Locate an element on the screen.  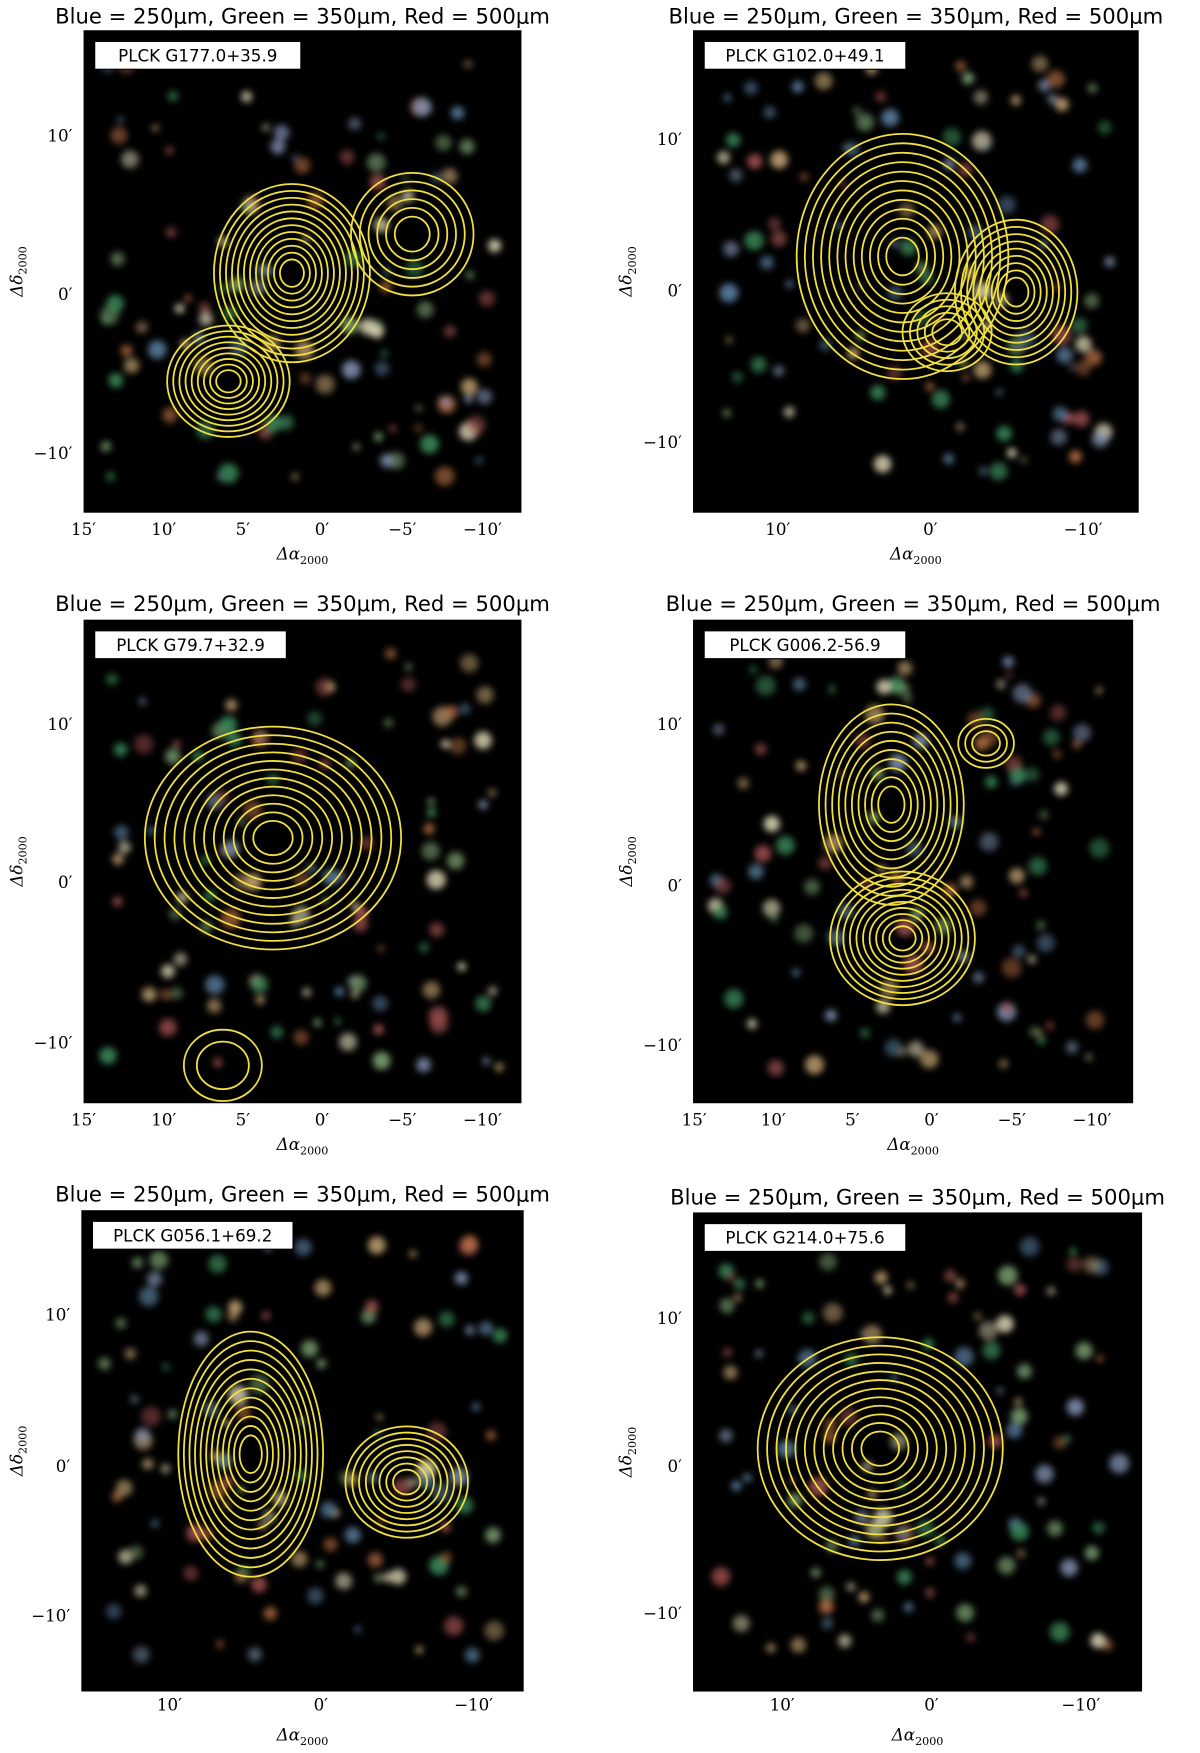
panel-label: PLCK G79.7+32.9 is located at coordinates (190, 645).